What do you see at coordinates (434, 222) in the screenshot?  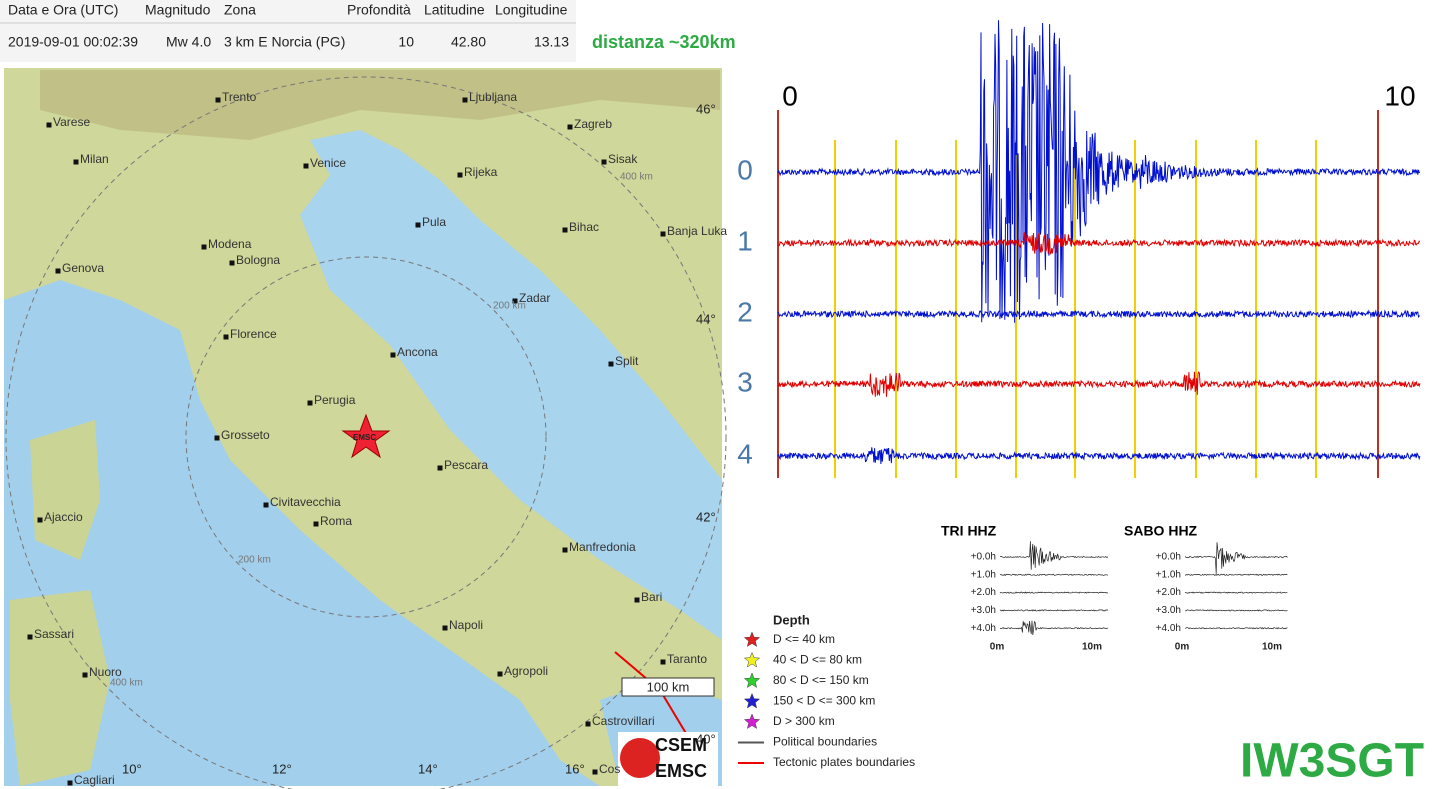 I see `city-label: Pula` at bounding box center [434, 222].